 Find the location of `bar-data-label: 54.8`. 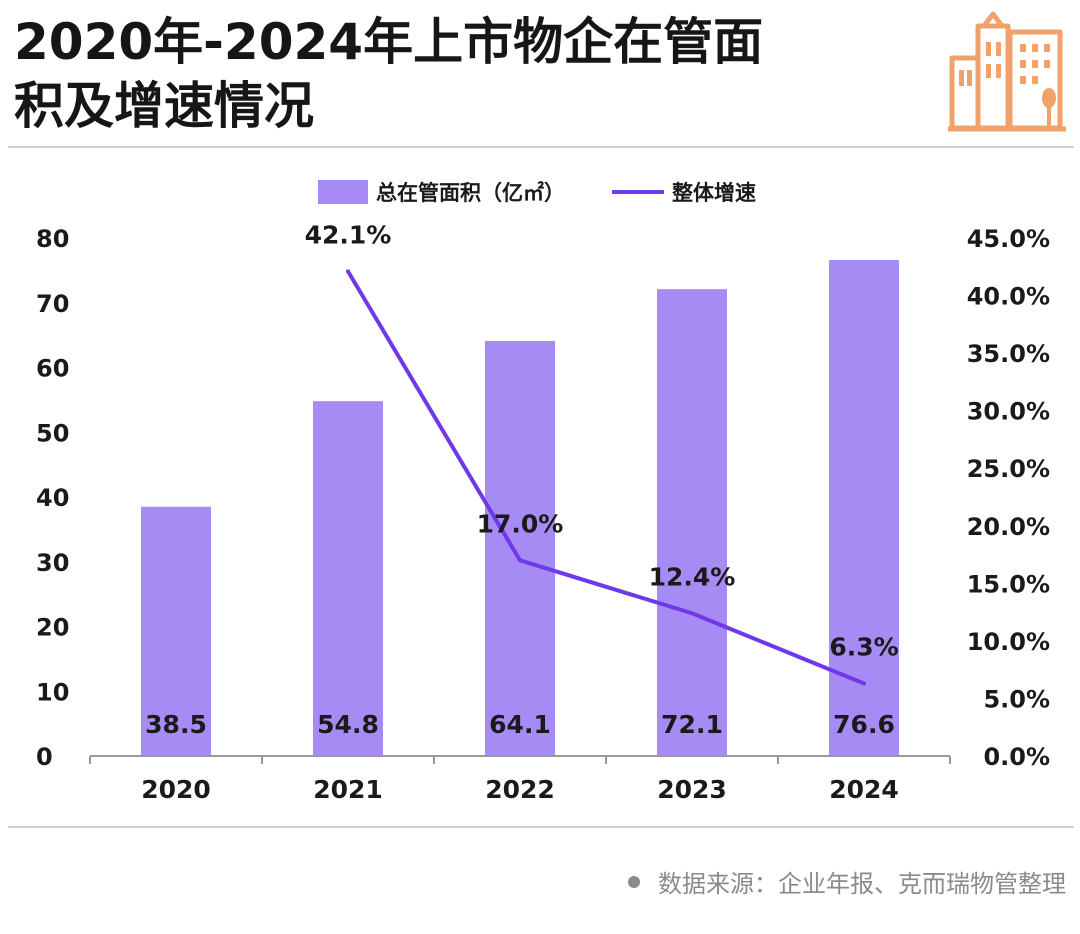

bar-data-label: 54.8 is located at coordinates (348, 724).